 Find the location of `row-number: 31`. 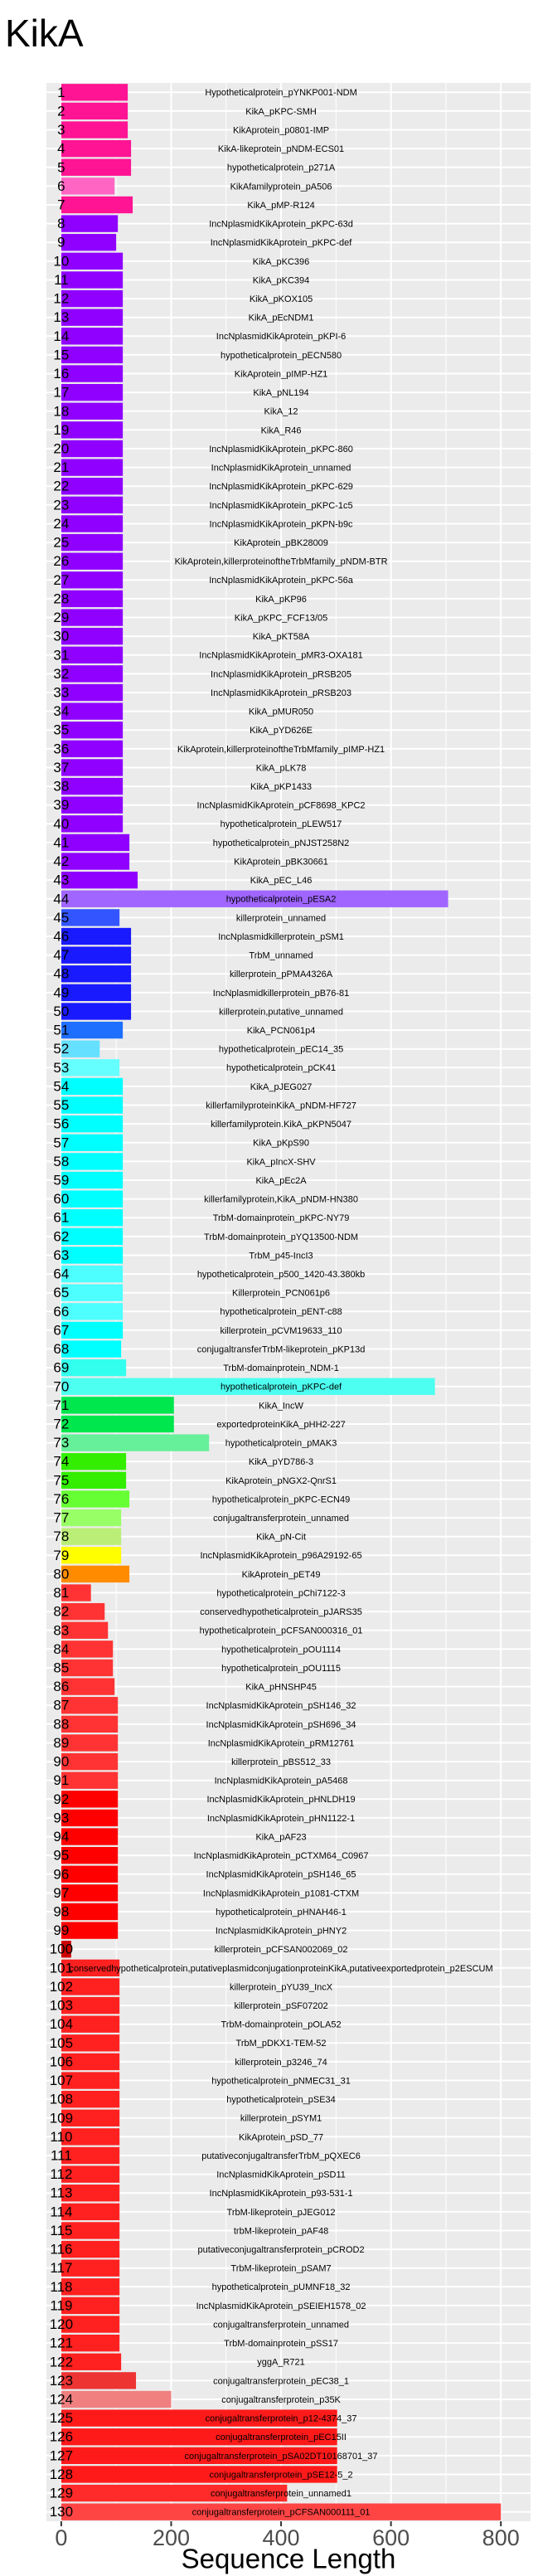

row-number: 31 is located at coordinates (61, 655).